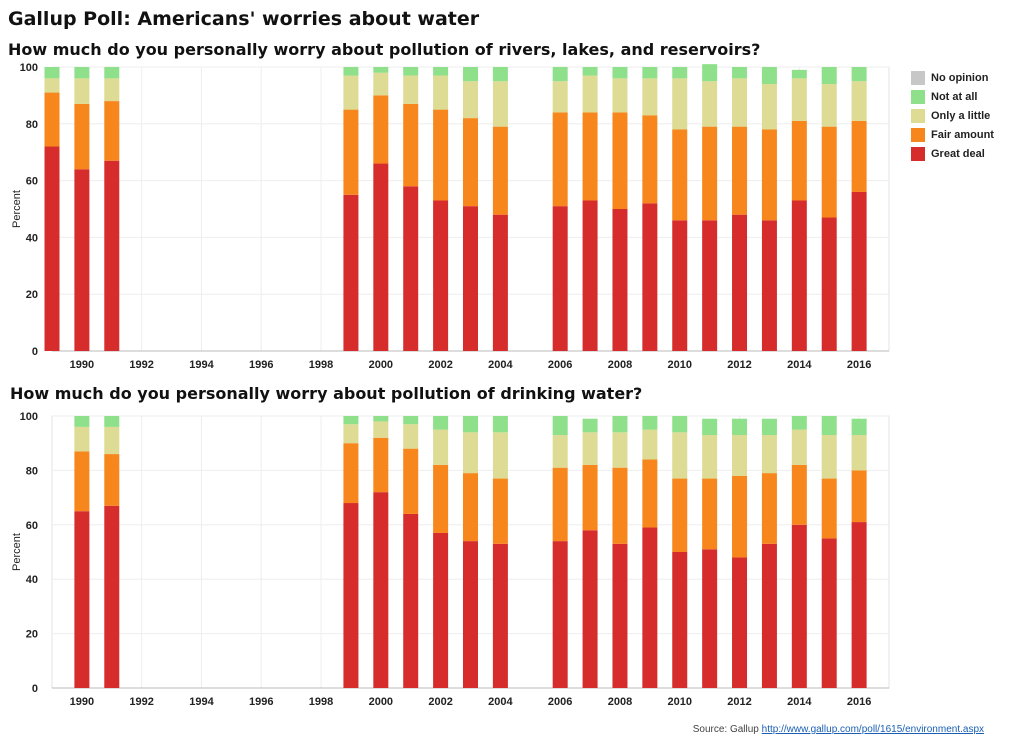 The height and width of the screenshot is (741, 1024). What do you see at coordinates (82, 136) in the screenshot?
I see `bar-segment-fair-amount-1990` at bounding box center [82, 136].